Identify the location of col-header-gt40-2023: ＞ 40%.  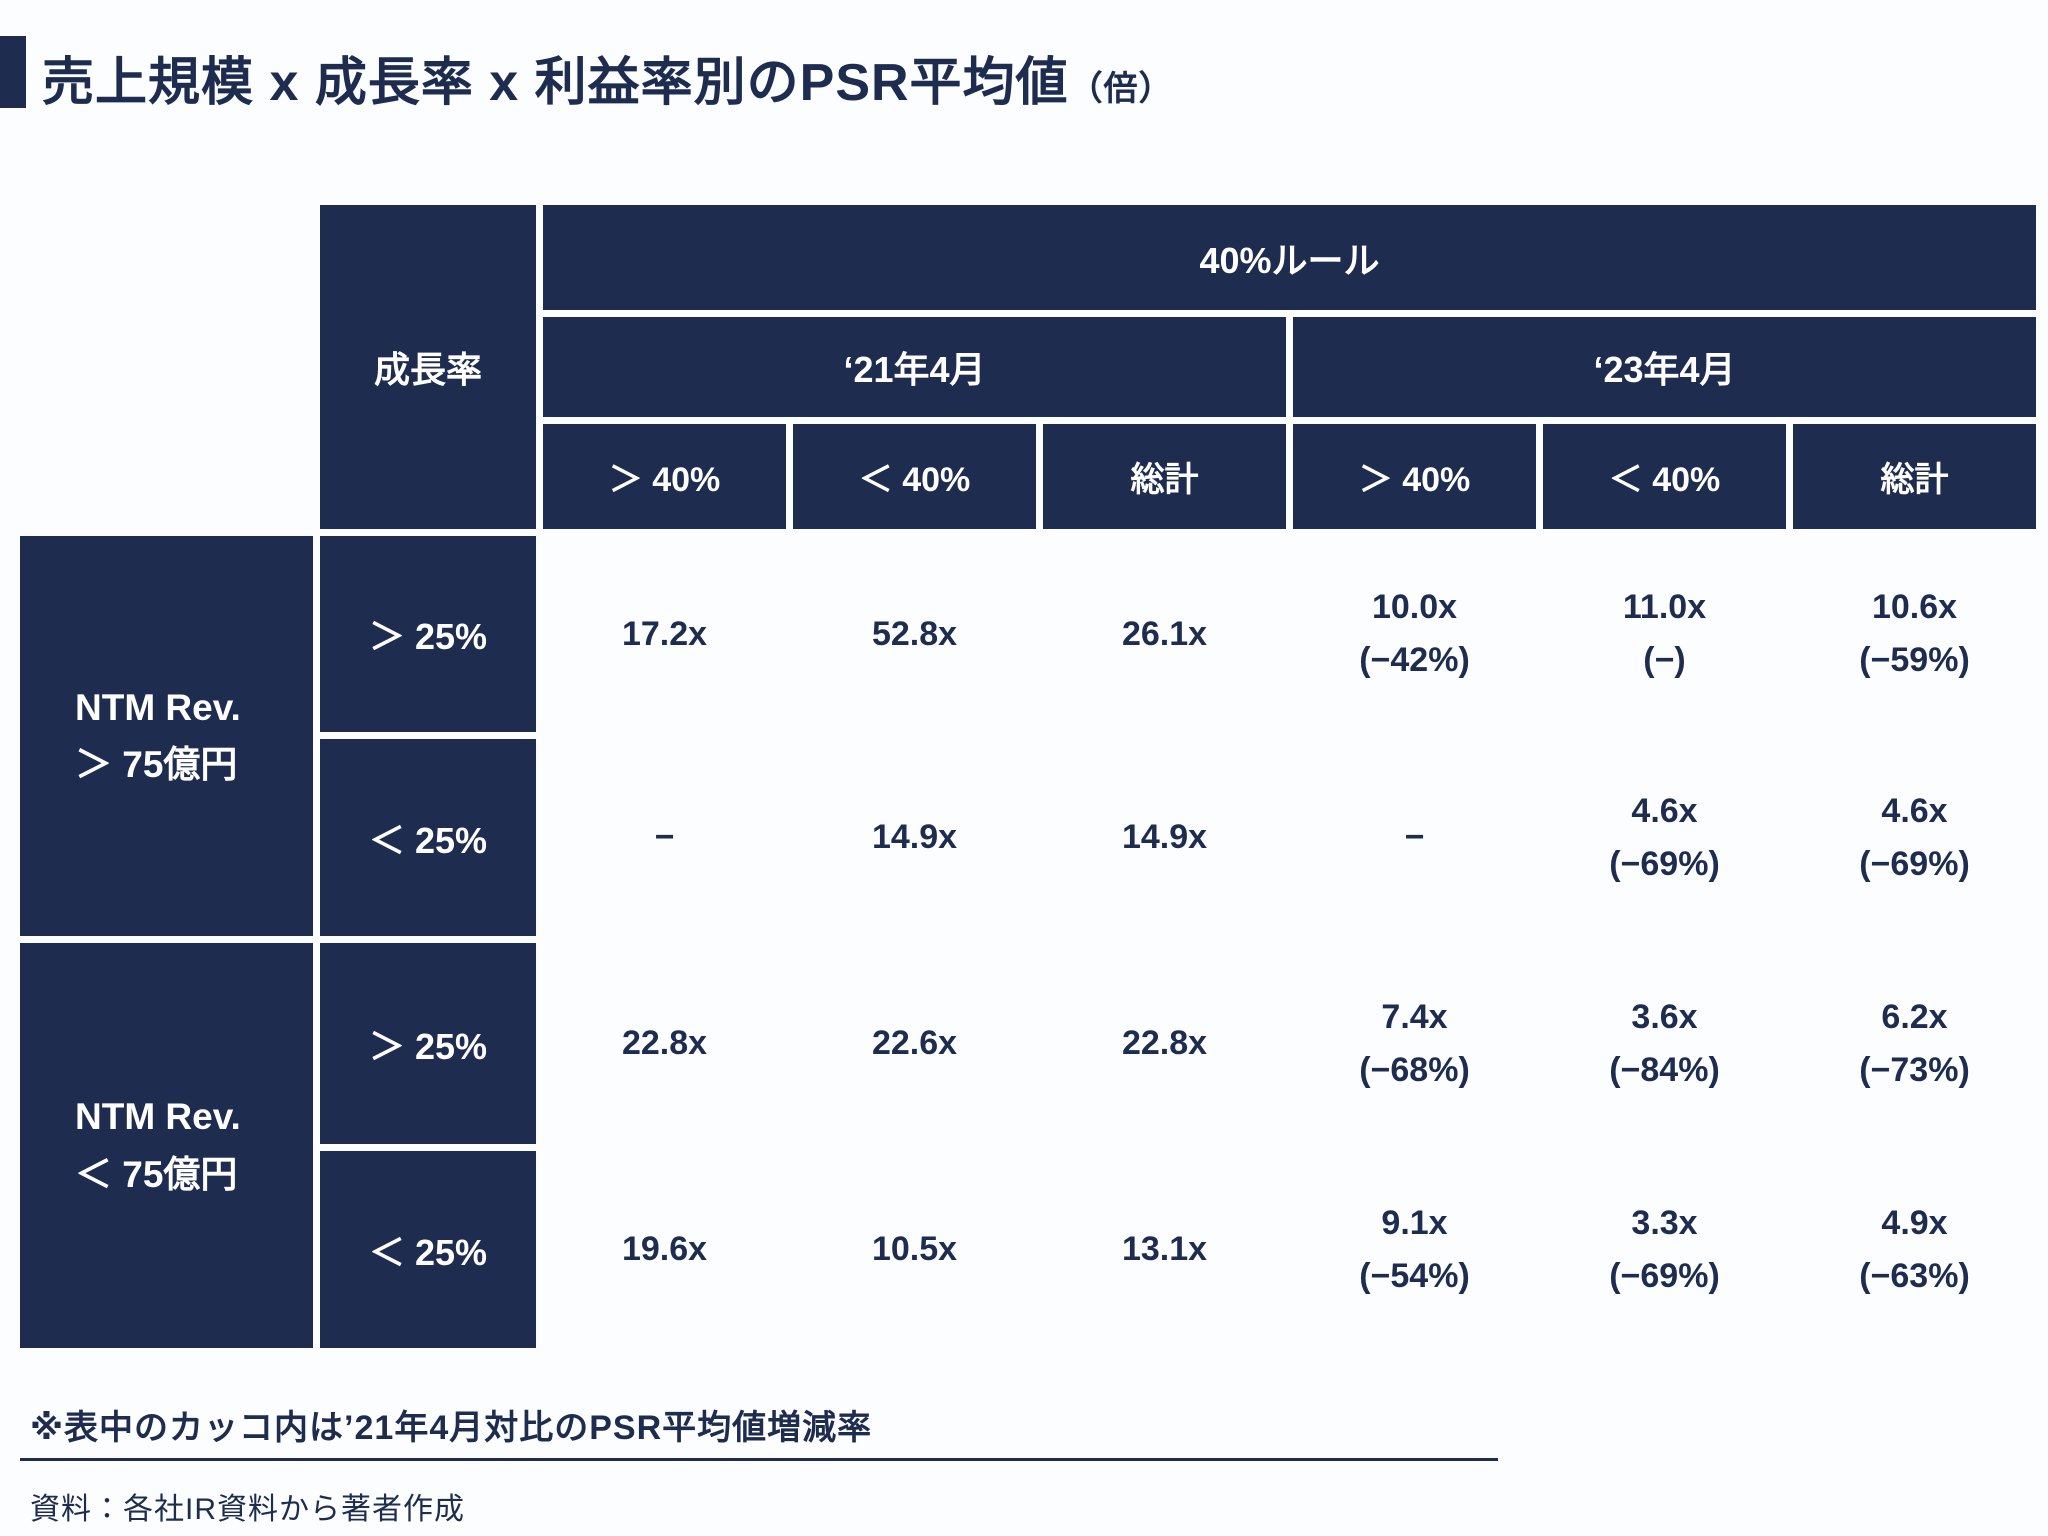
(1414, 476).